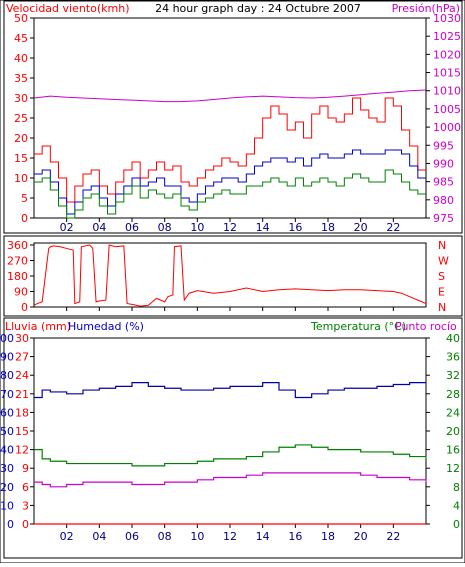 The width and height of the screenshot is (465, 567). What do you see at coordinates (456, 487) in the screenshot?
I see `temp-tick-label: 8` at bounding box center [456, 487].